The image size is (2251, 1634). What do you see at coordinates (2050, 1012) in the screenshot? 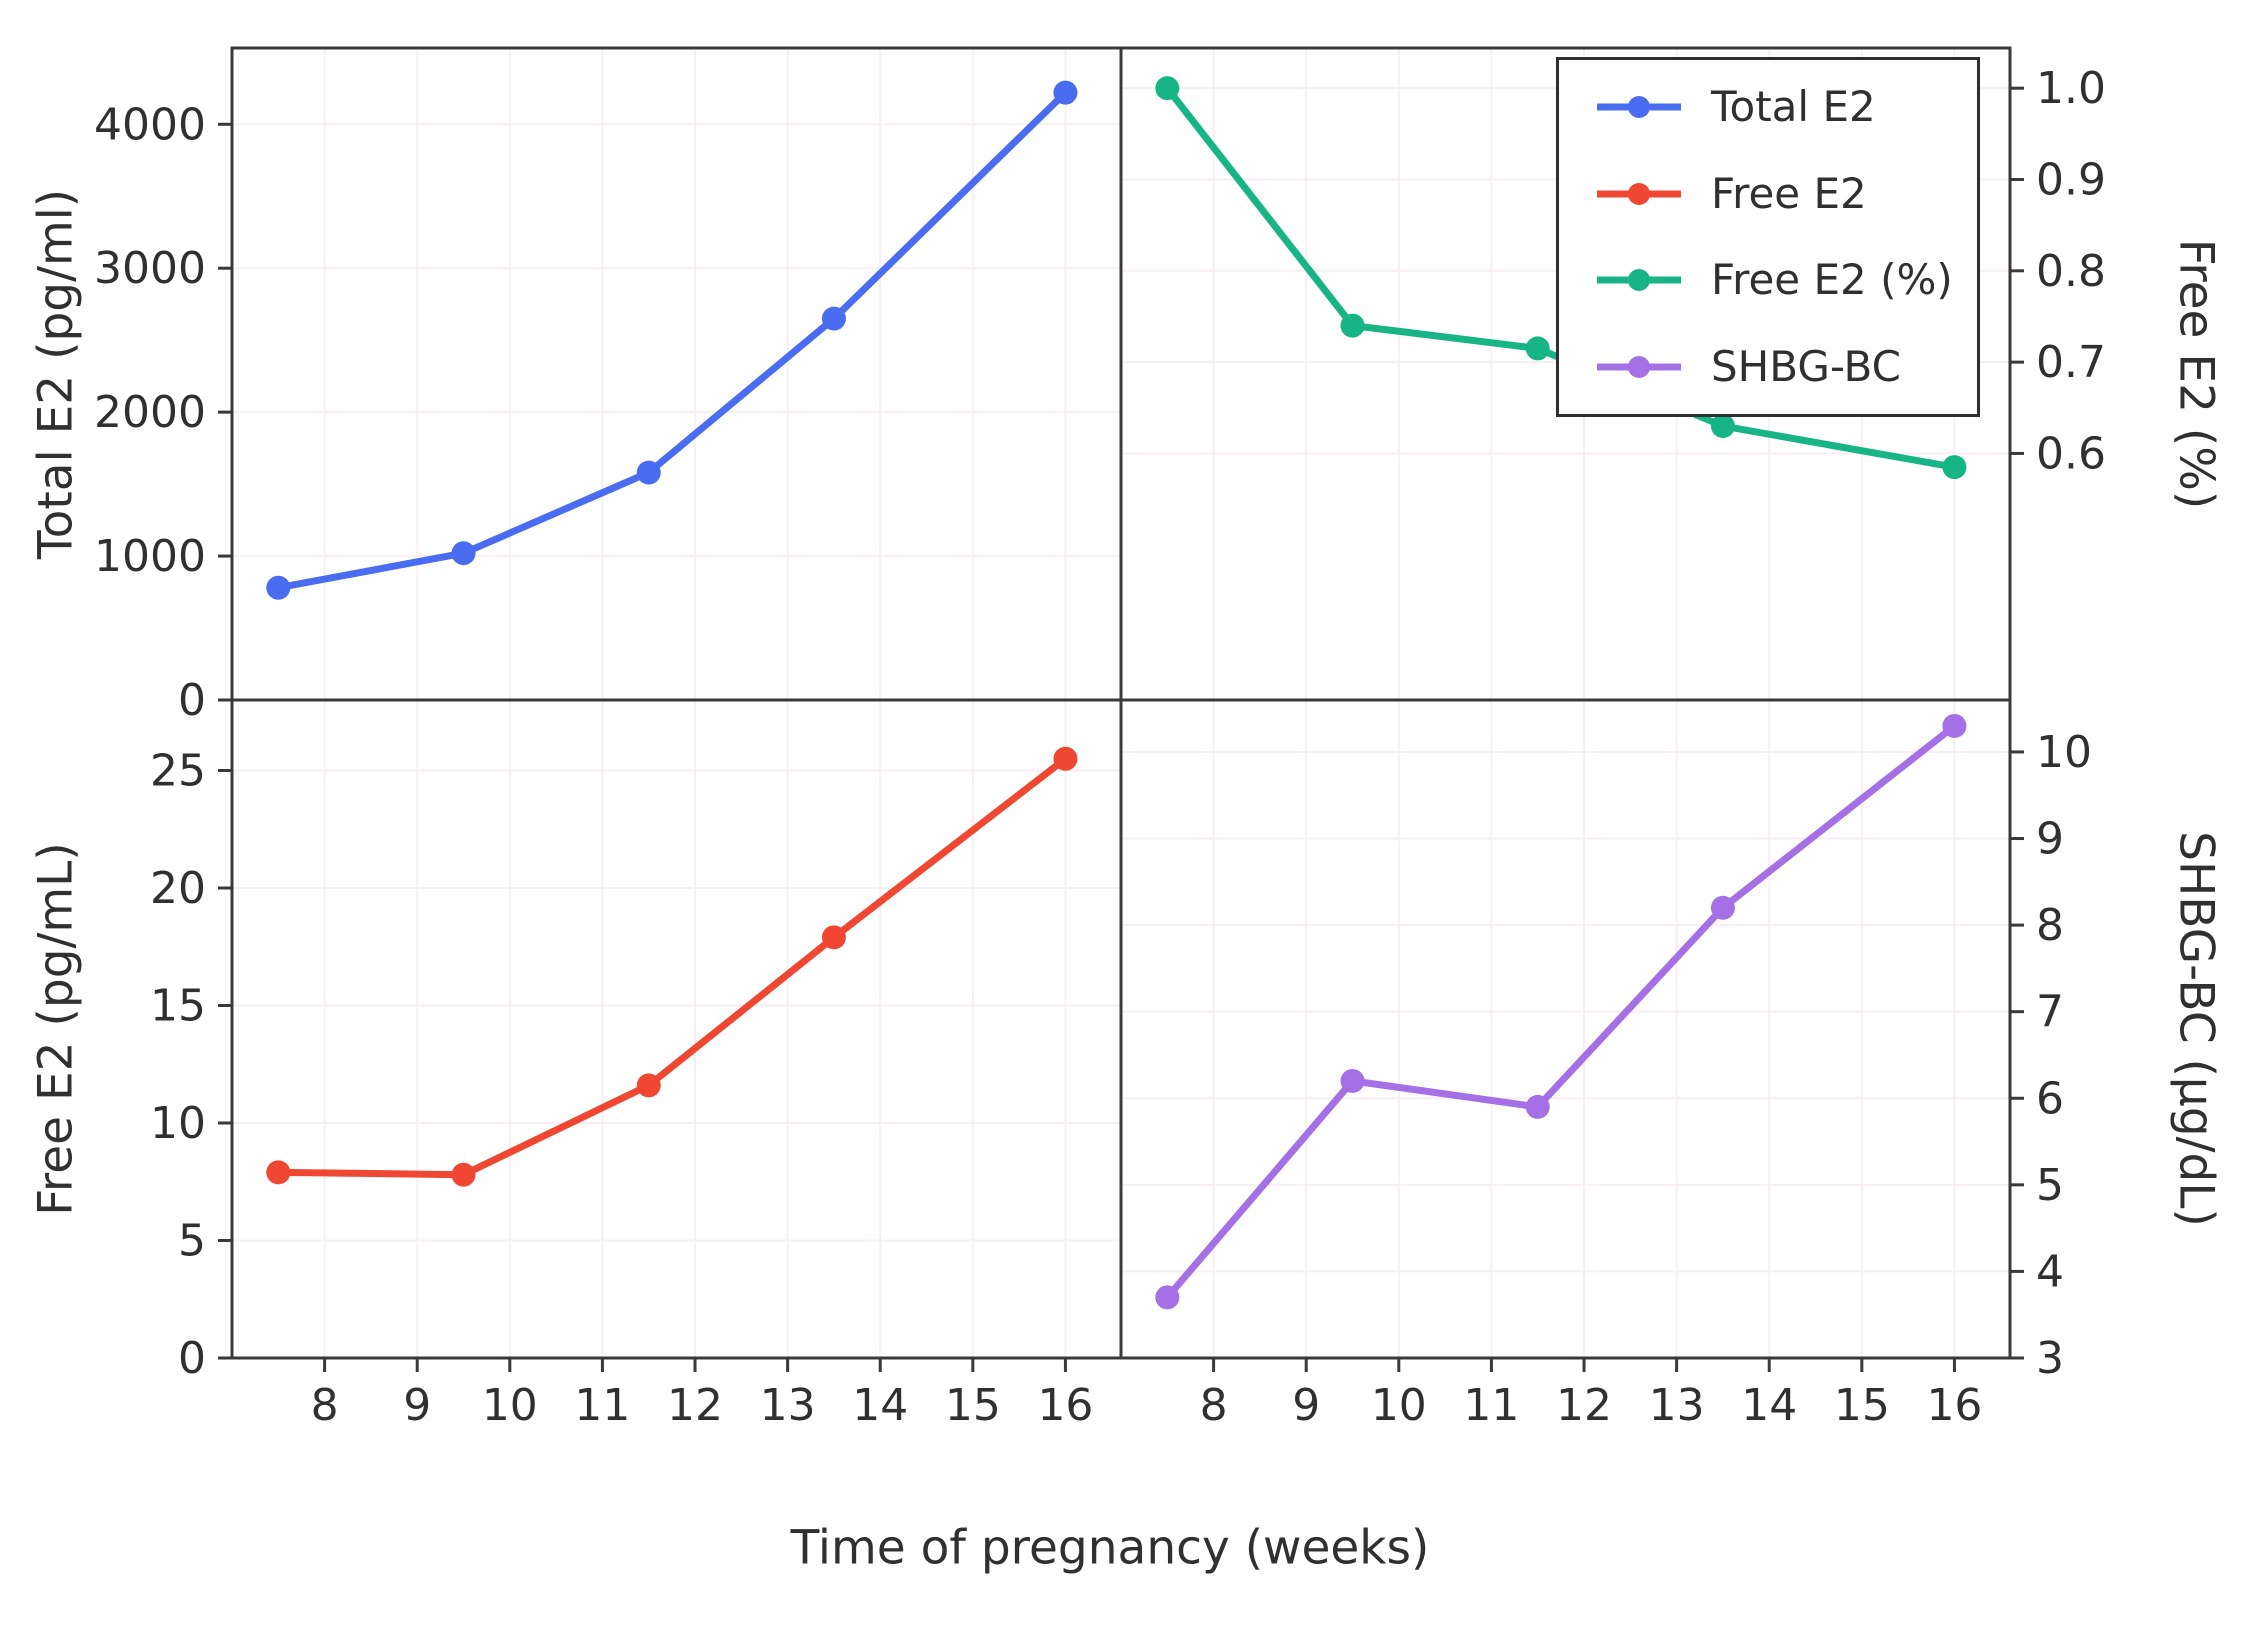
I see `y-tick-label: 7` at bounding box center [2050, 1012].